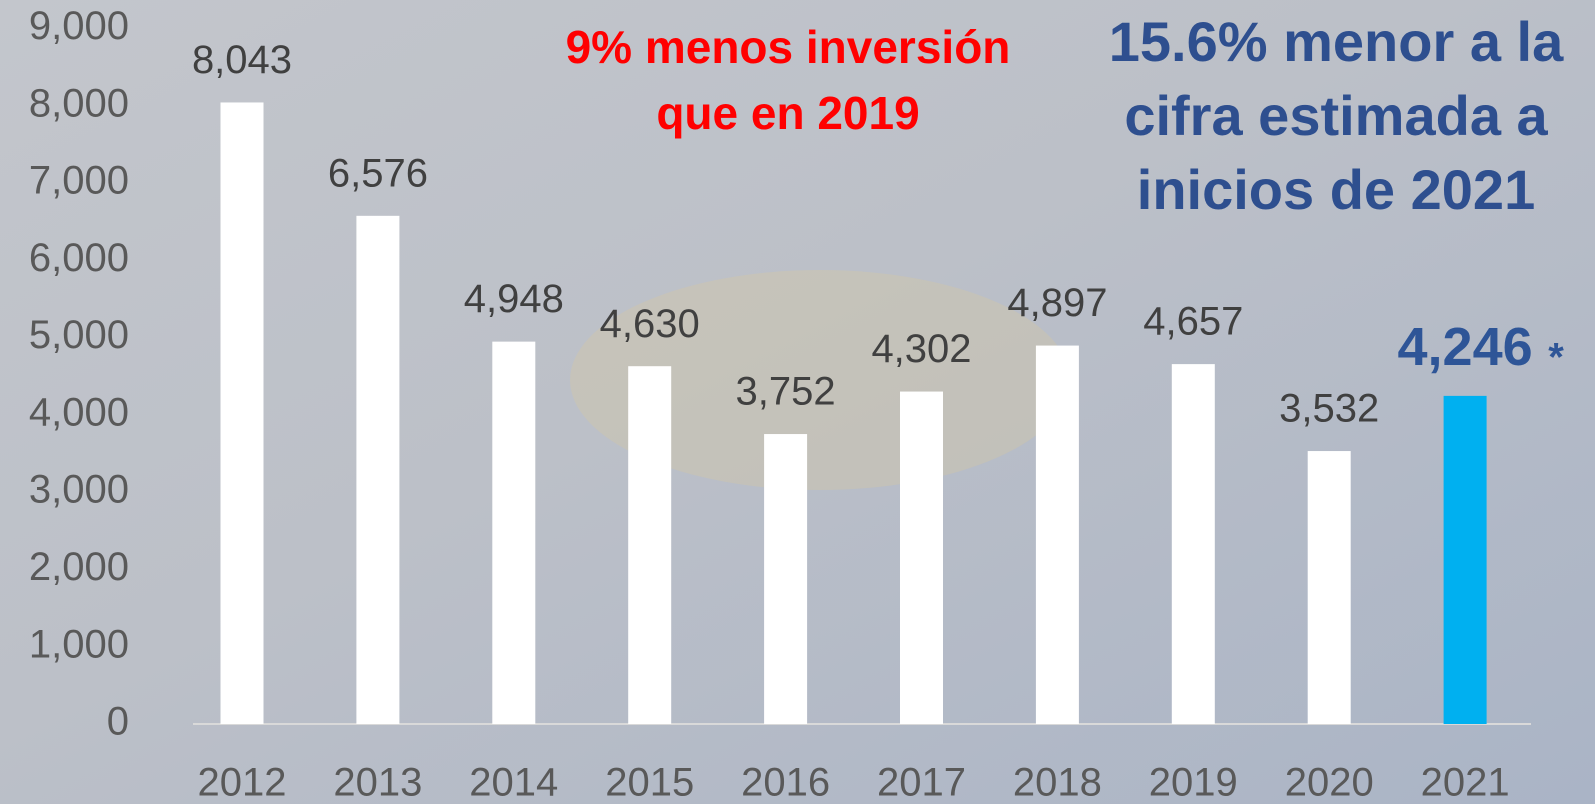  I want to click on x-tick-label: 2012, so click(242, 782).